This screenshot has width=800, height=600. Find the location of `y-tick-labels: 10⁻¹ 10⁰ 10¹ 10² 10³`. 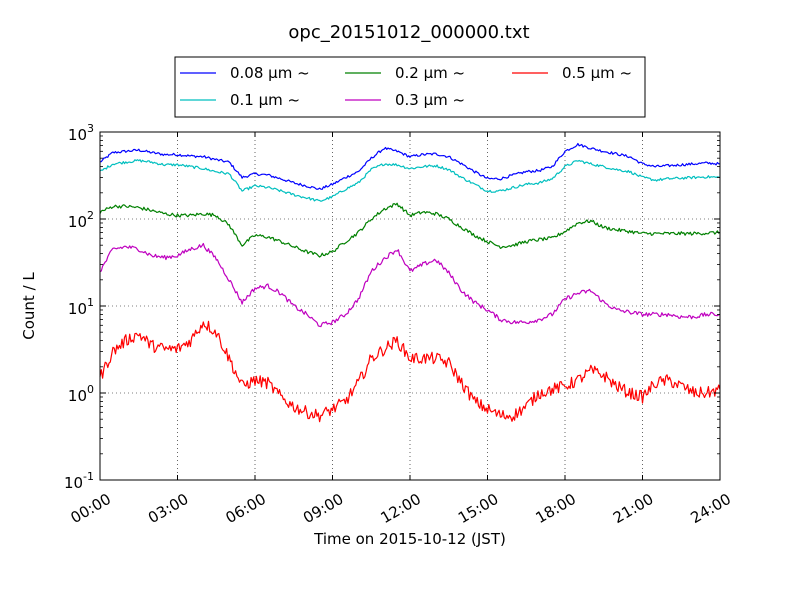

y-tick-labels: 10⁻¹ 10⁰ 10¹ 10² 10³ is located at coordinates (79, 307).